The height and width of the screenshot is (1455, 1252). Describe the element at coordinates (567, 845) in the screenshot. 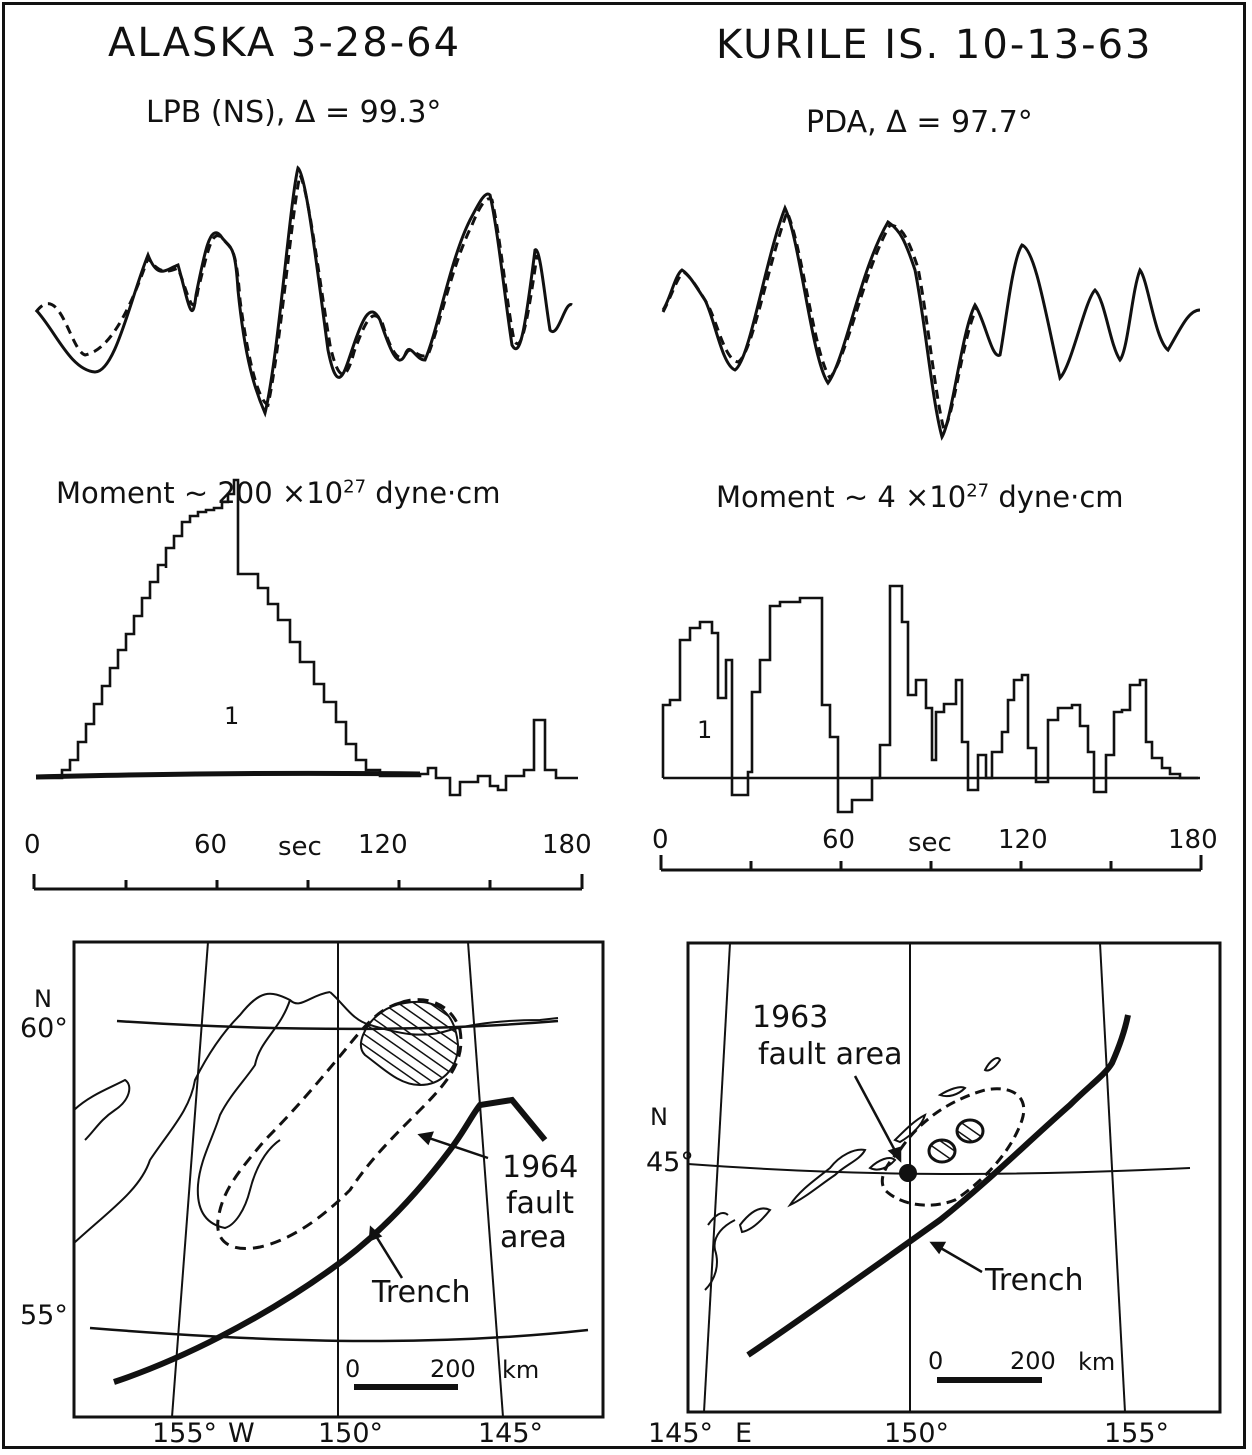

I see `alaska-tick-180: 180` at that location.